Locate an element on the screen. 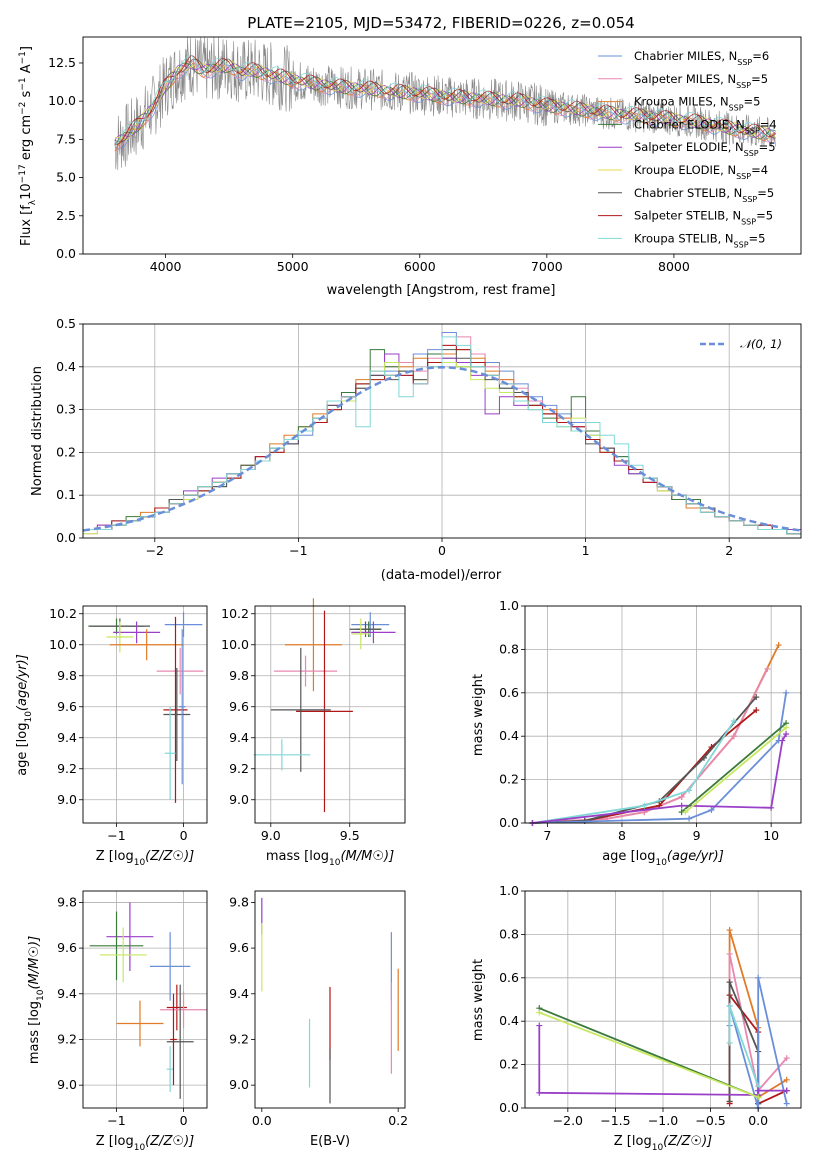 The width and height of the screenshot is (819, 1170). y-label-part: erg cm is located at coordinates (26, 139).